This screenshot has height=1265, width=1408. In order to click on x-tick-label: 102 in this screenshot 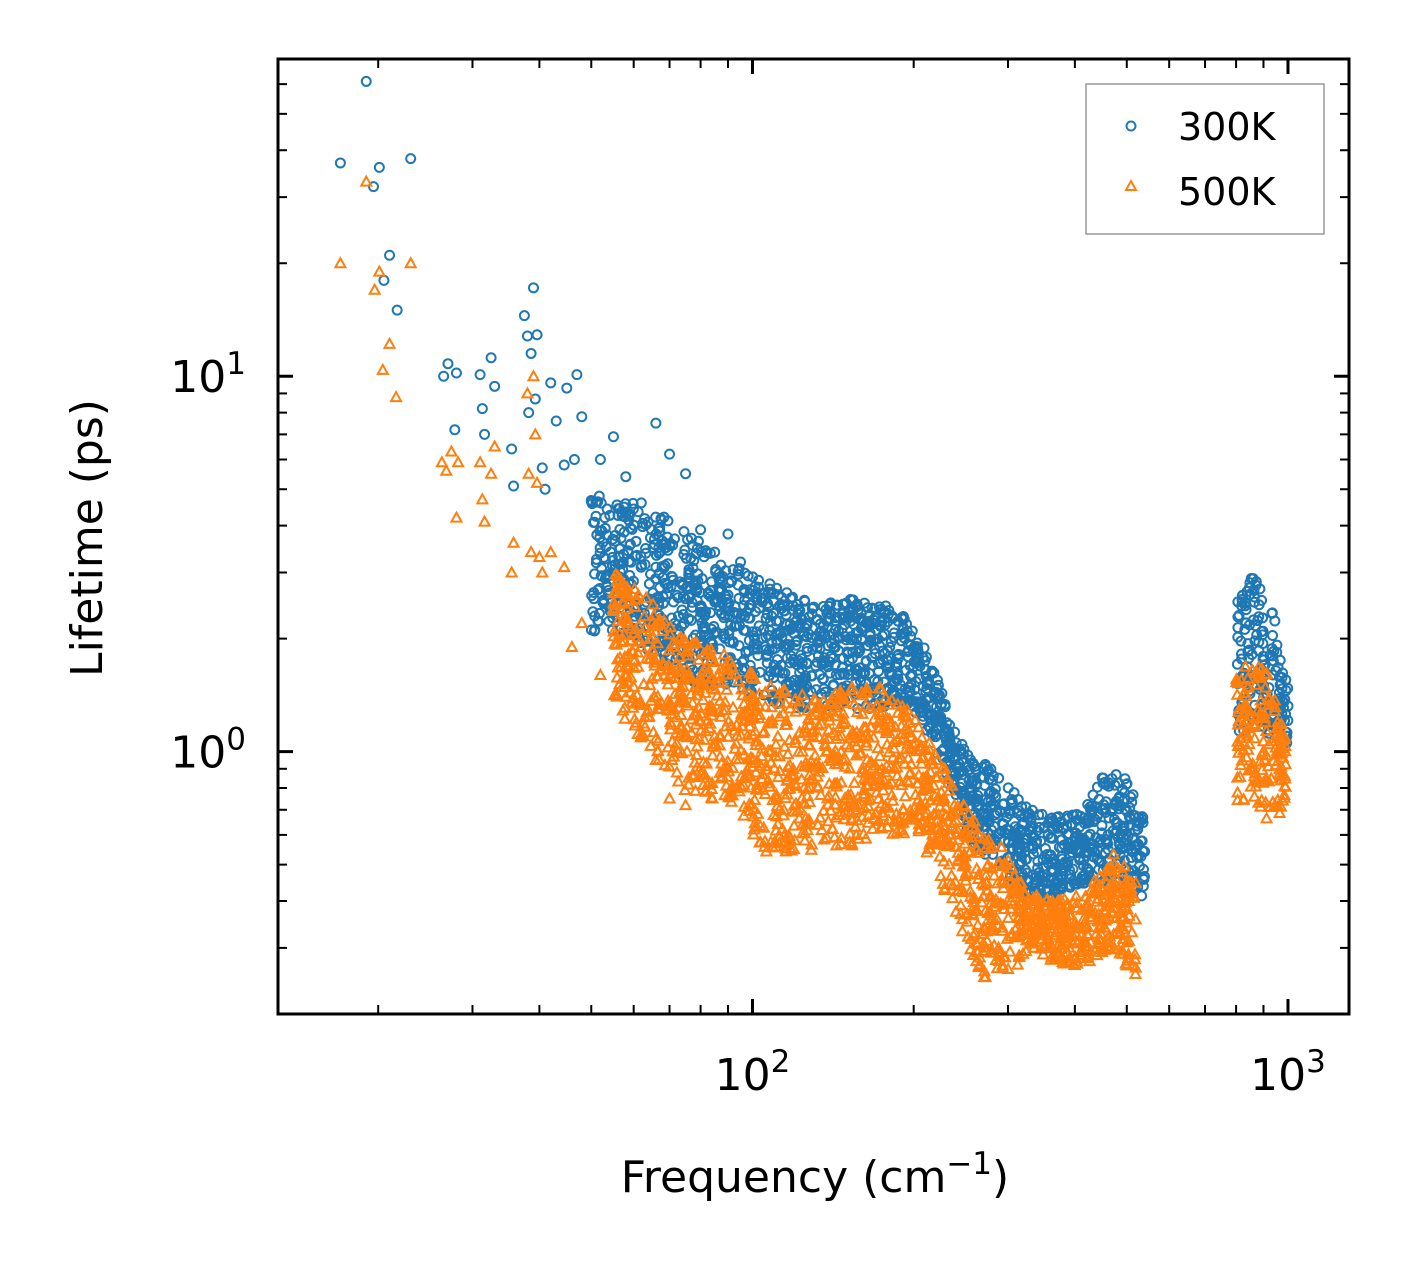, I will do `click(753, 1072)`.